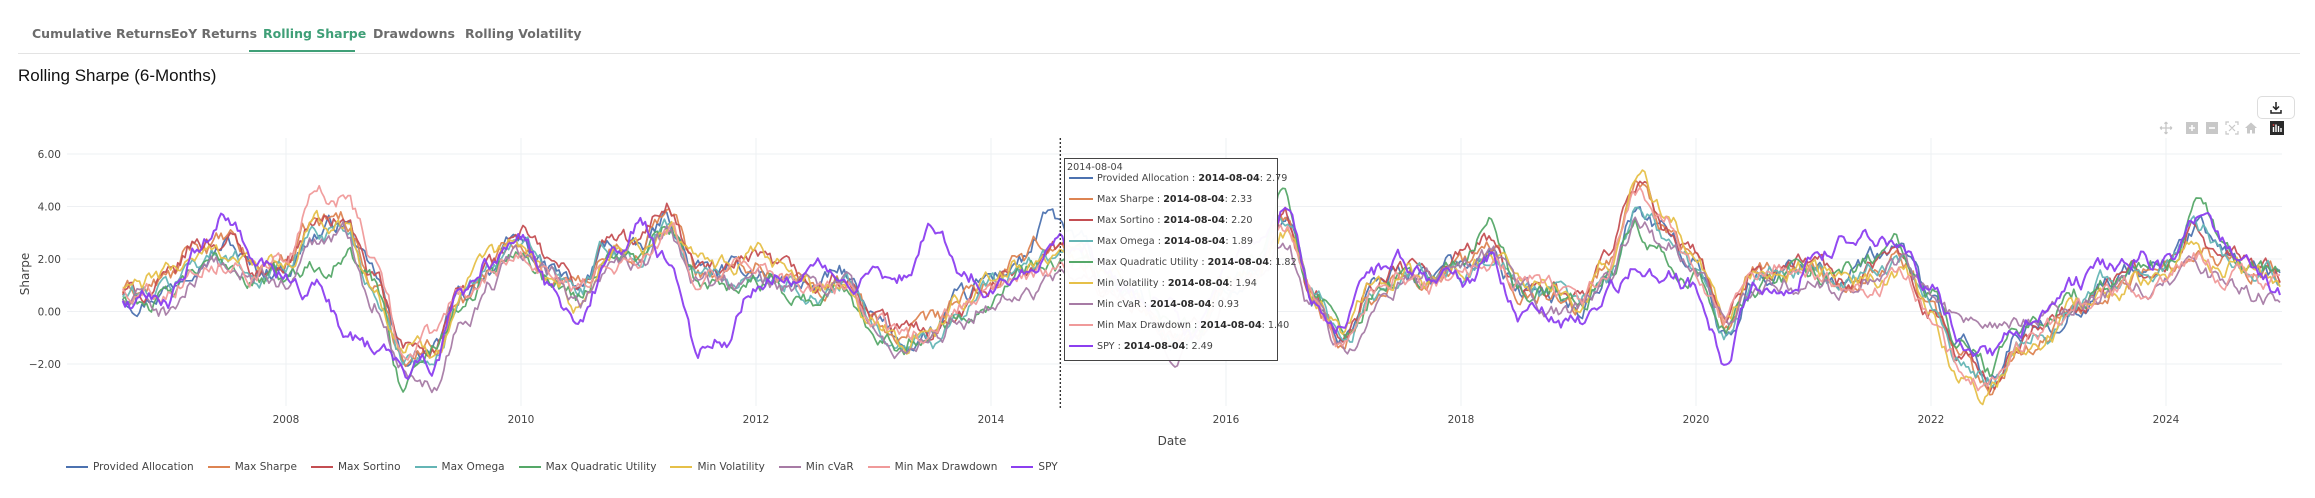  I want to click on y-tick-label: 6.00, so click(49, 155).